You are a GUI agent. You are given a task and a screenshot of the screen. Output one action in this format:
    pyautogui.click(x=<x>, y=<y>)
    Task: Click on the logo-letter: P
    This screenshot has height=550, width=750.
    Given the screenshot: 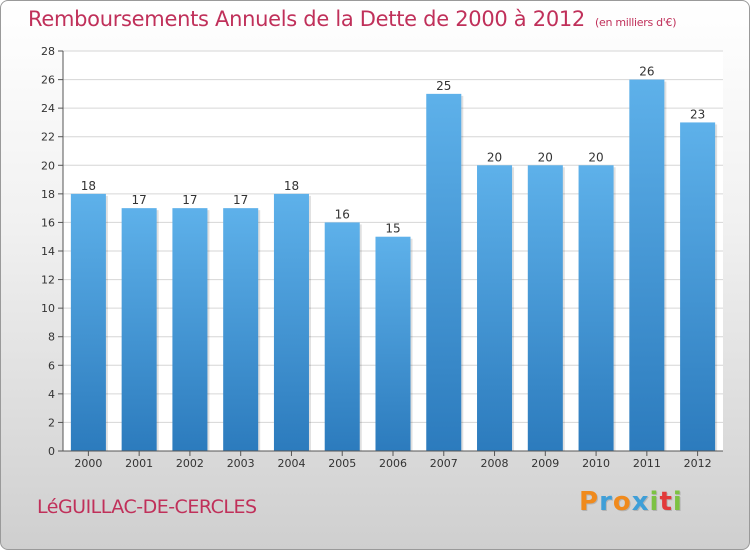 What is the action you would take?
    pyautogui.click(x=589, y=502)
    